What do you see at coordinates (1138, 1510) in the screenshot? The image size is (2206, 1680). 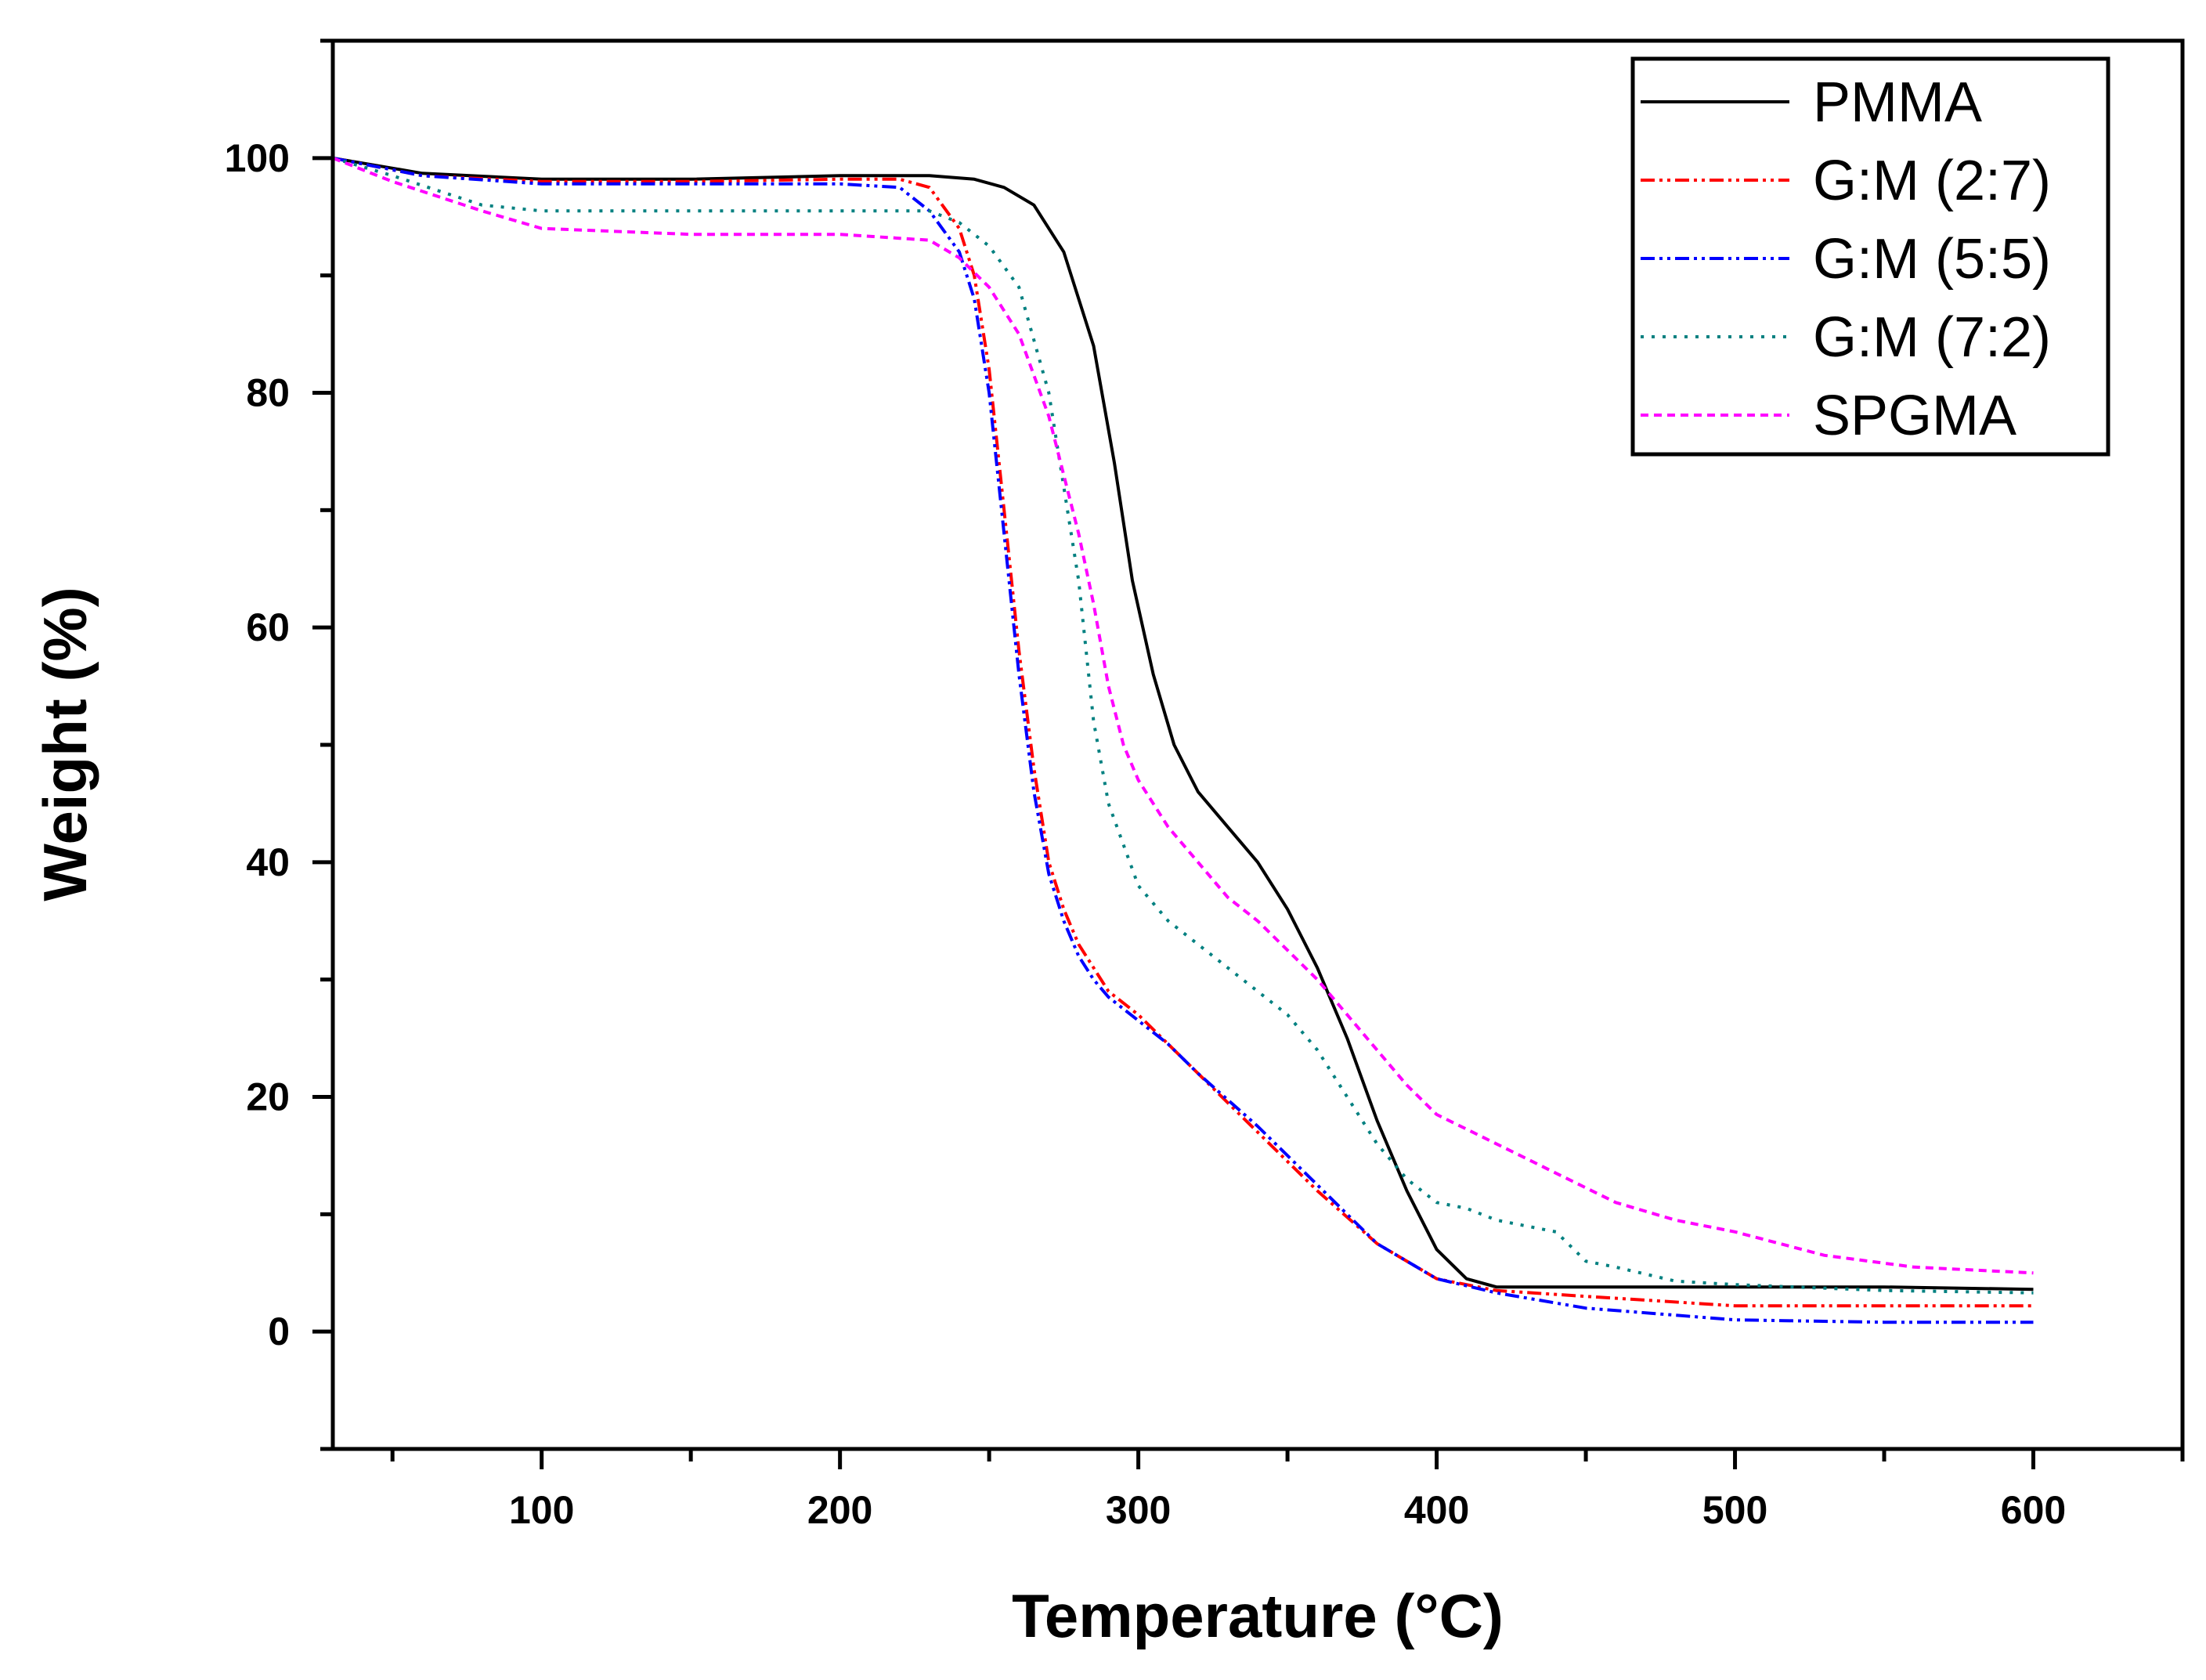 I see `x-tick-label: 300` at bounding box center [1138, 1510].